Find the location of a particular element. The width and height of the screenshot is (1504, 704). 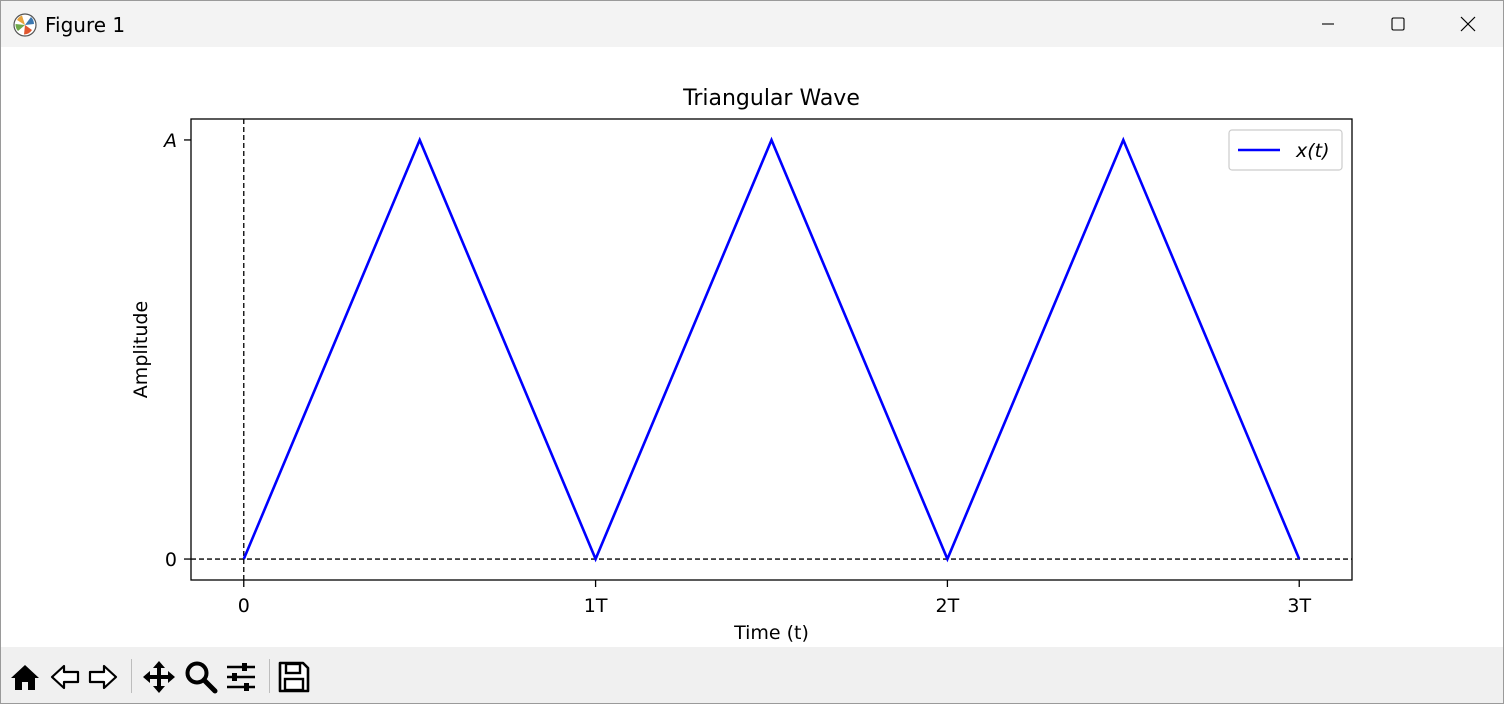

sliders-icon is located at coordinates (241, 677).